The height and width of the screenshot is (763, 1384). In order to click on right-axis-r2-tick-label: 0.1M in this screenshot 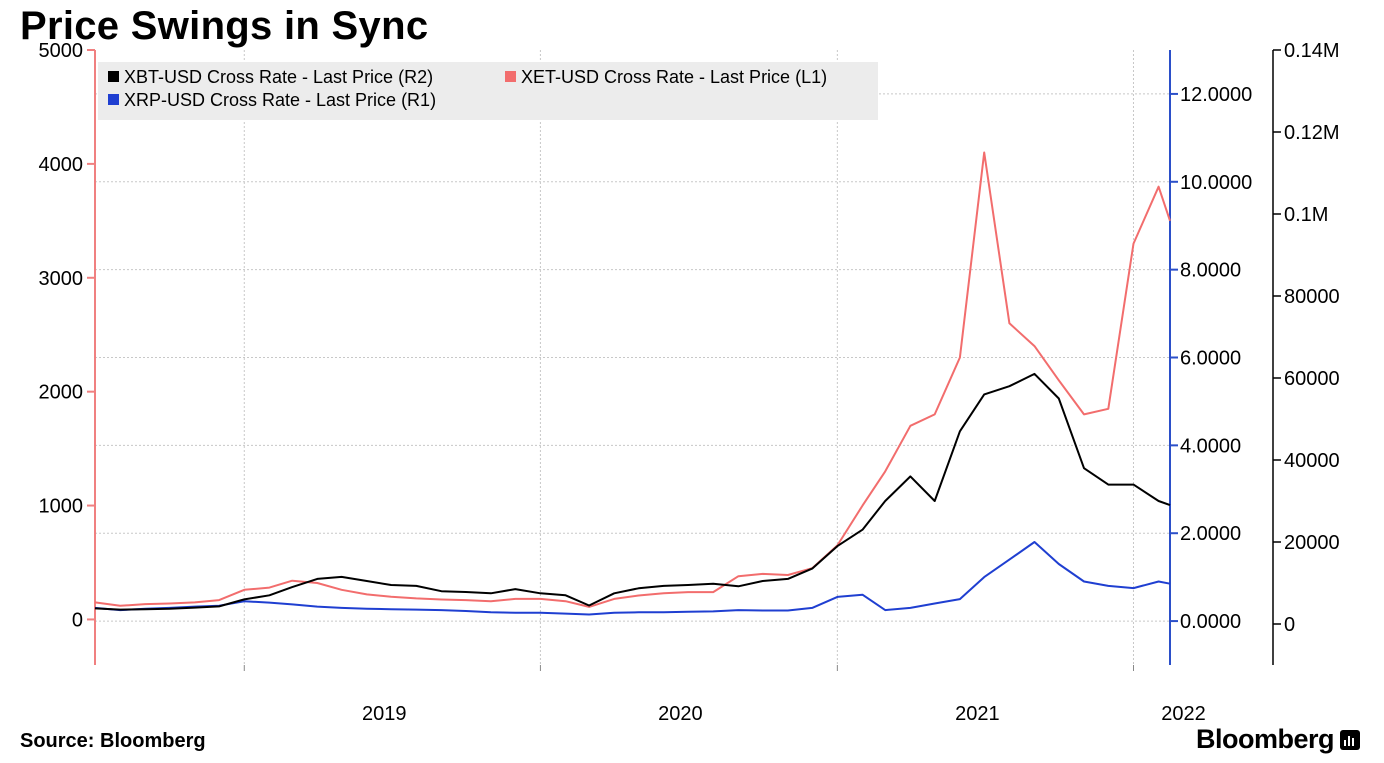, I will do `click(1306, 215)`.